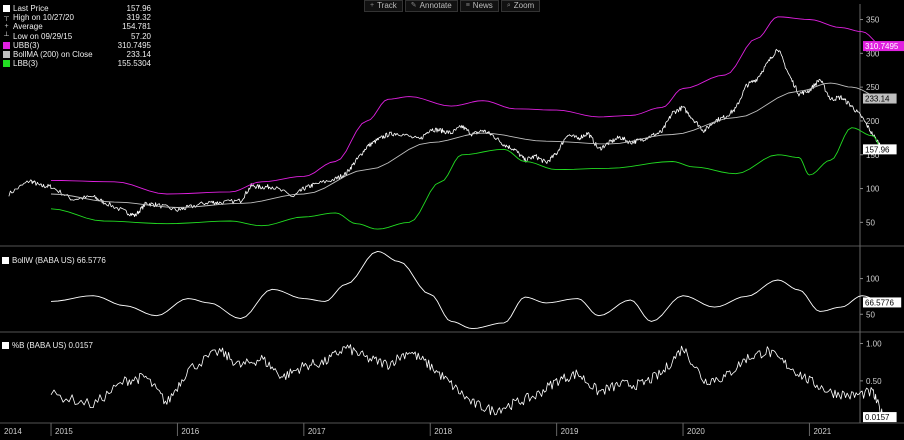 This screenshot has width=904, height=440. What do you see at coordinates (134, 45) in the screenshot?
I see `legend-value: 310.7495` at bounding box center [134, 45].